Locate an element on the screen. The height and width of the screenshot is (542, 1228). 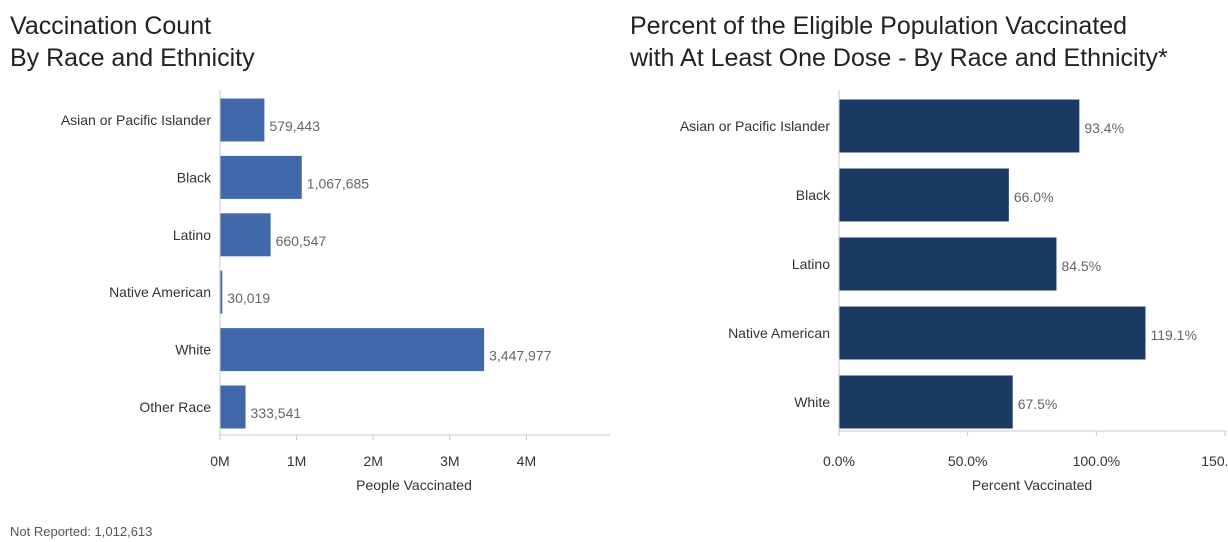
x-tick-label: 0M is located at coordinates (219, 461).